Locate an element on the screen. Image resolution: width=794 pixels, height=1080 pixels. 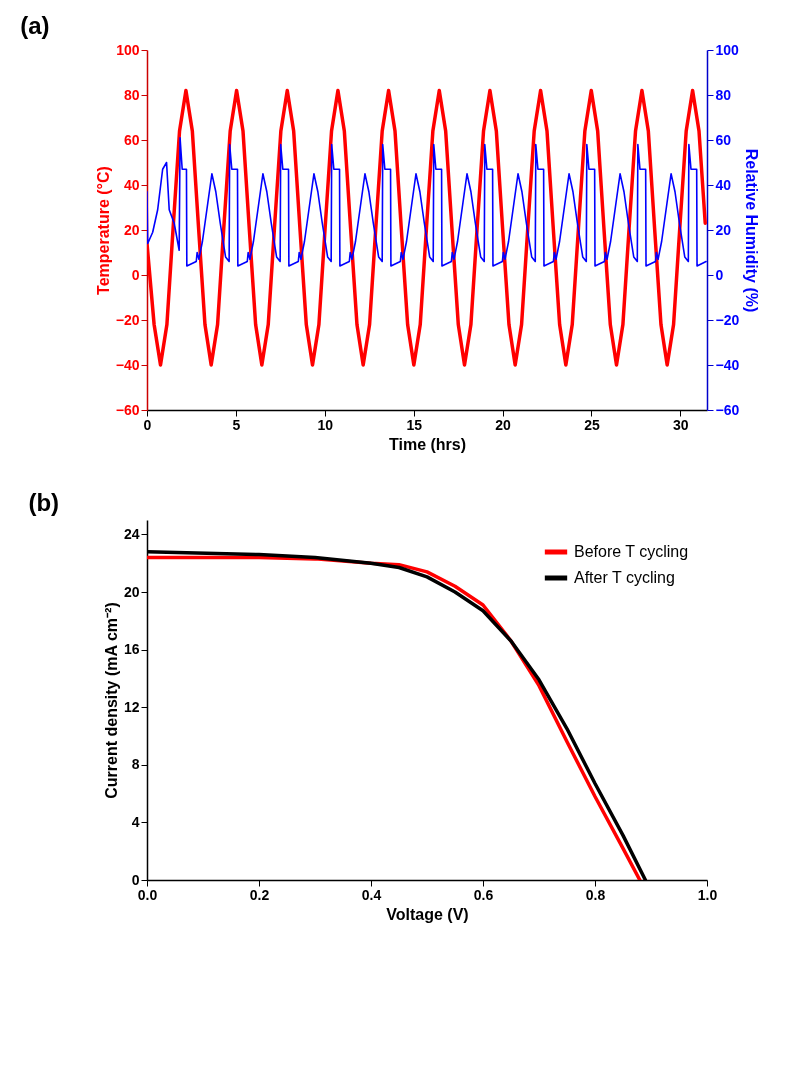
x-tick-label: 1.0 is located at coordinates (707, 894).